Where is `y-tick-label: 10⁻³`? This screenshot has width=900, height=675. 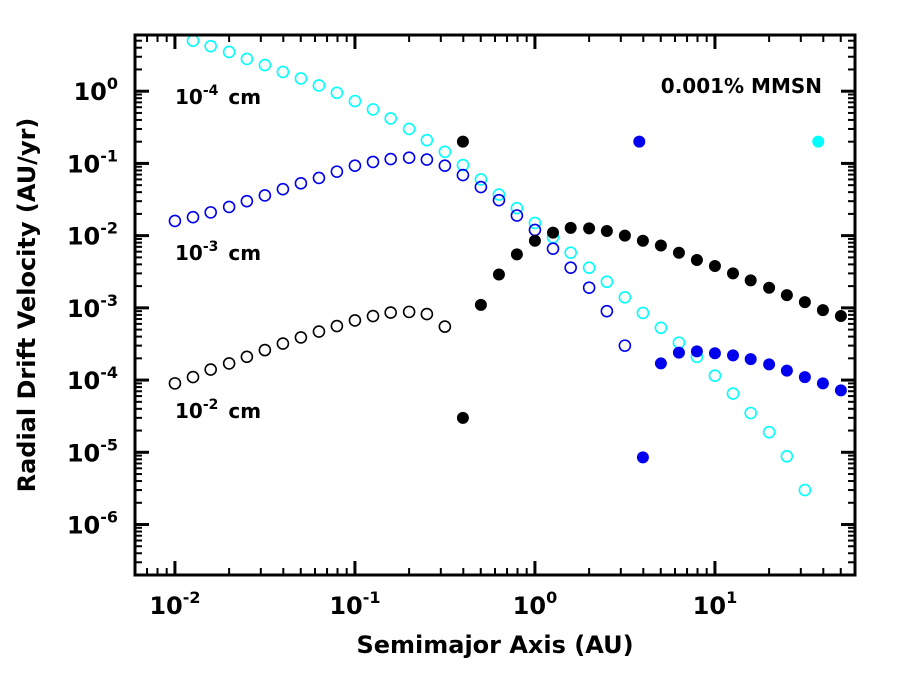 y-tick-label: 10⁻³ is located at coordinates (92, 307).